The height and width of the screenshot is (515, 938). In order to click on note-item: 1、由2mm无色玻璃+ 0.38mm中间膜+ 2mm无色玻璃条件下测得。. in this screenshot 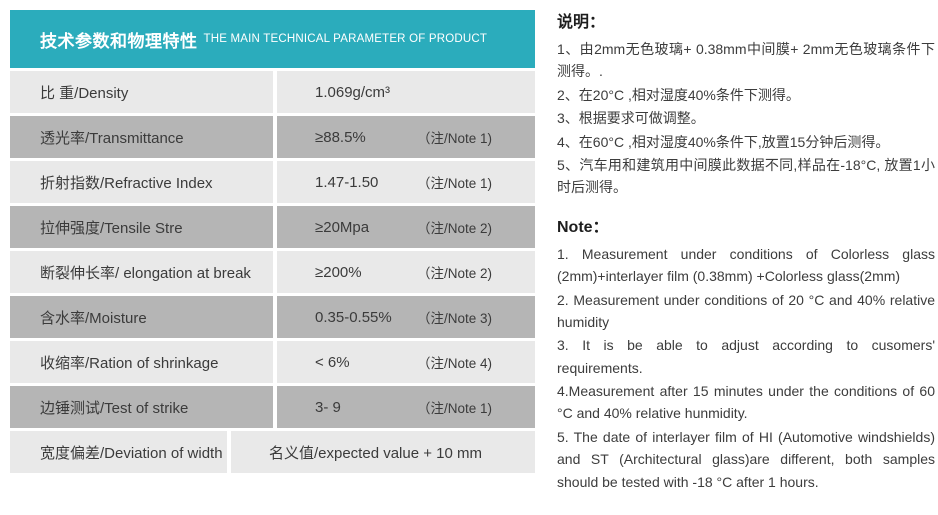, I will do `click(746, 60)`.